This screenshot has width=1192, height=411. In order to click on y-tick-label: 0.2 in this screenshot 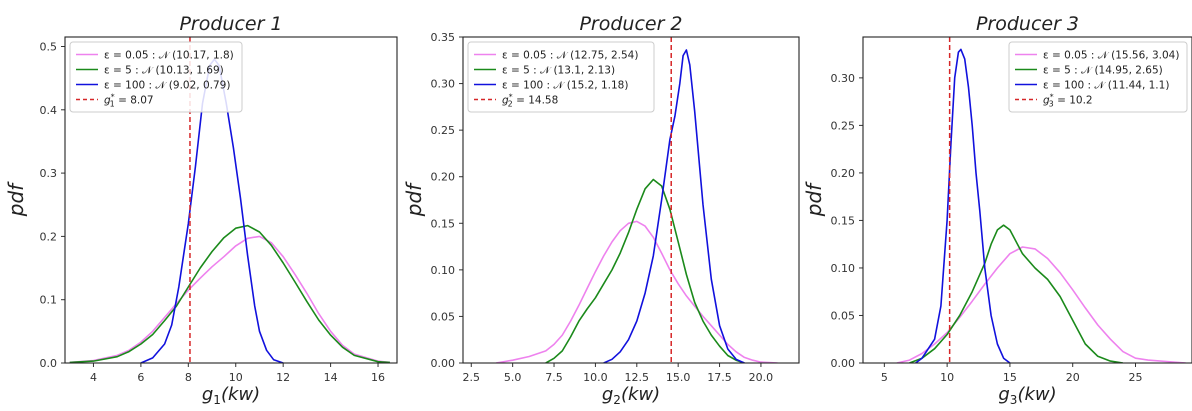, I will do `click(49, 236)`.